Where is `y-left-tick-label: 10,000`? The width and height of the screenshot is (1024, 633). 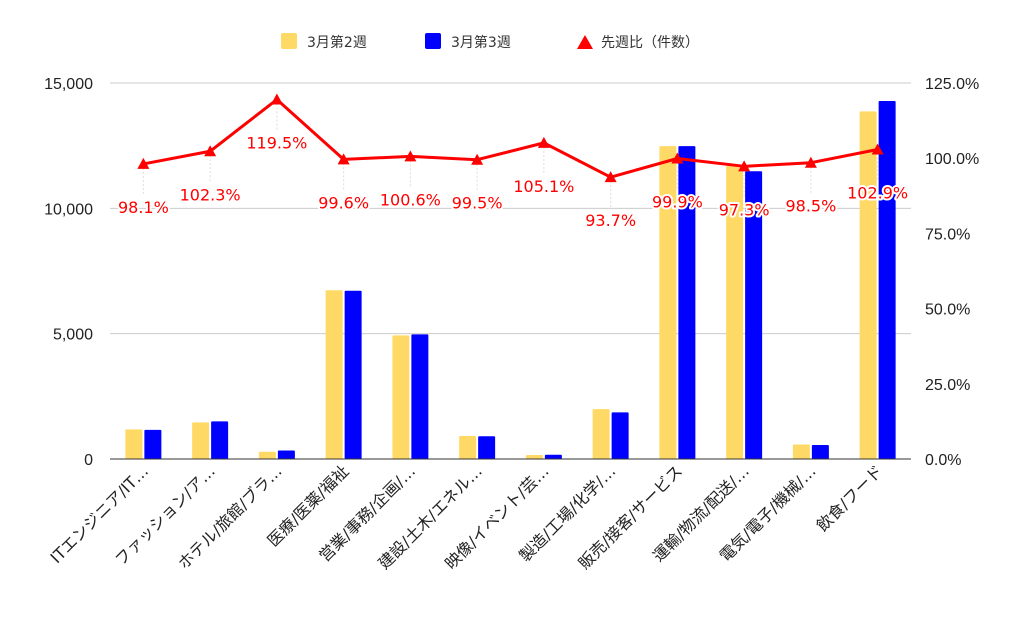 y-left-tick-label: 10,000 is located at coordinates (68, 209).